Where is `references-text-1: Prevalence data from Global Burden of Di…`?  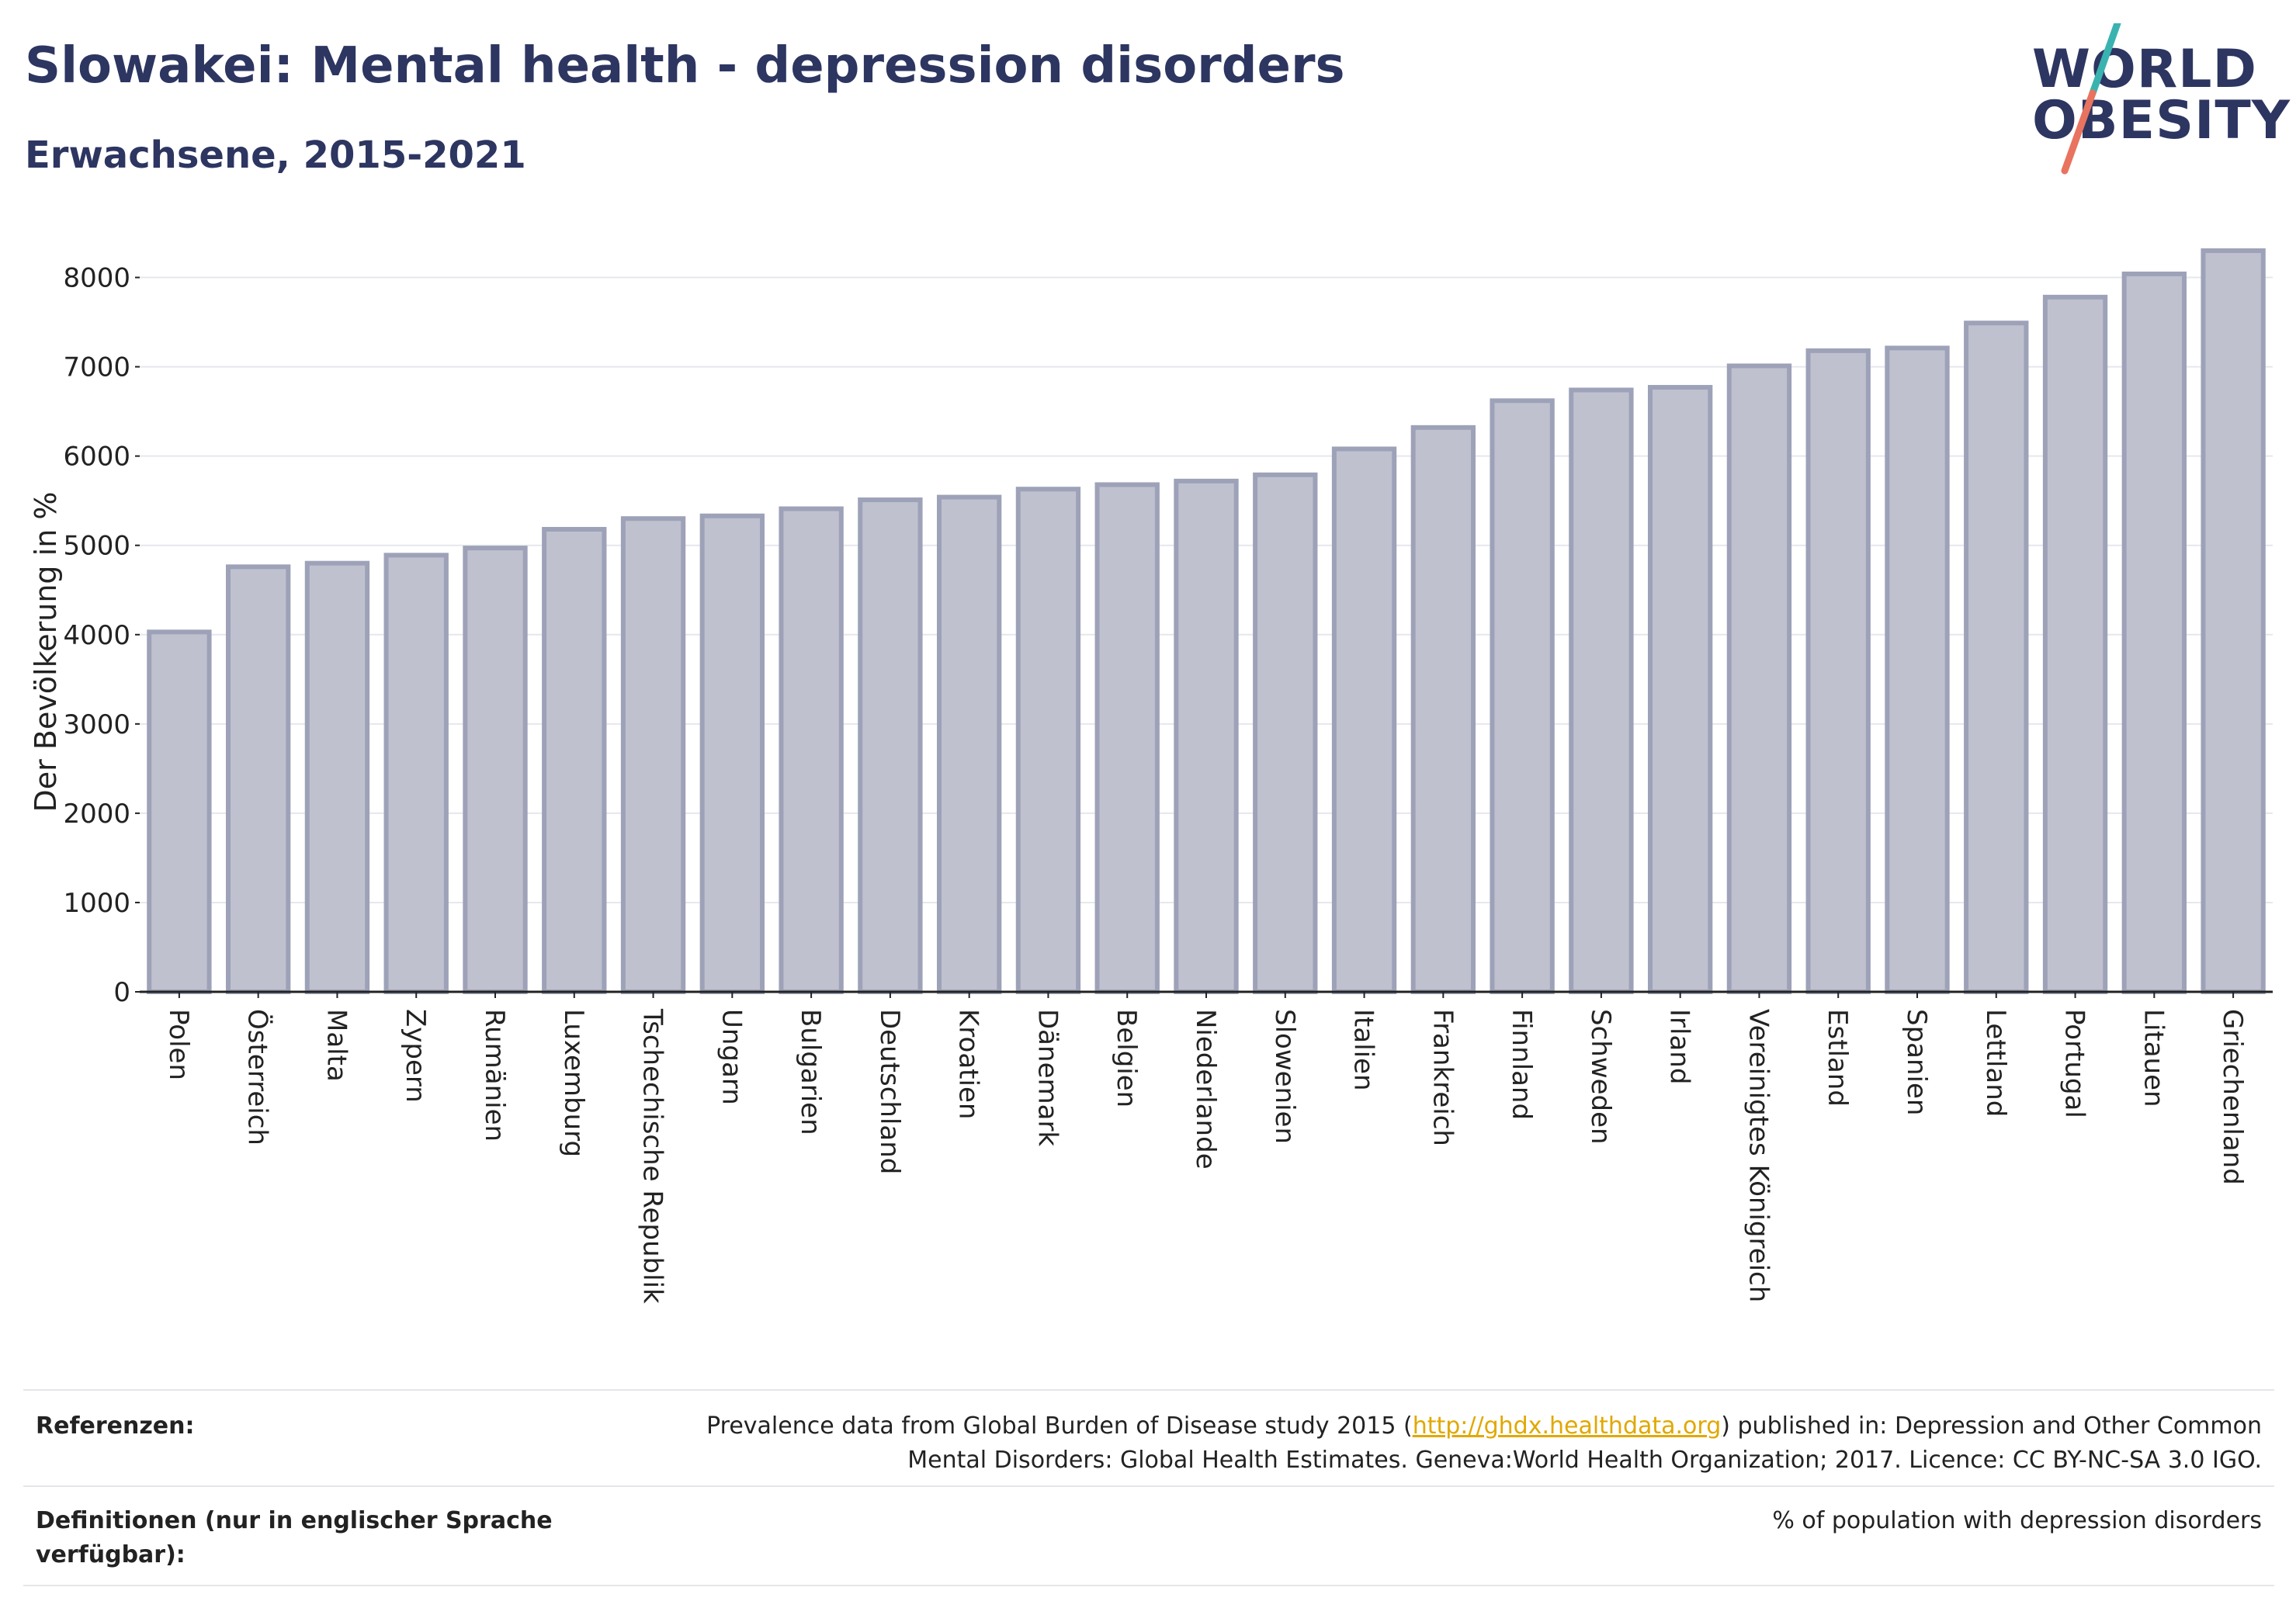
references-text-1: Prevalence data from Global Burden of Di… is located at coordinates (1059, 1426).